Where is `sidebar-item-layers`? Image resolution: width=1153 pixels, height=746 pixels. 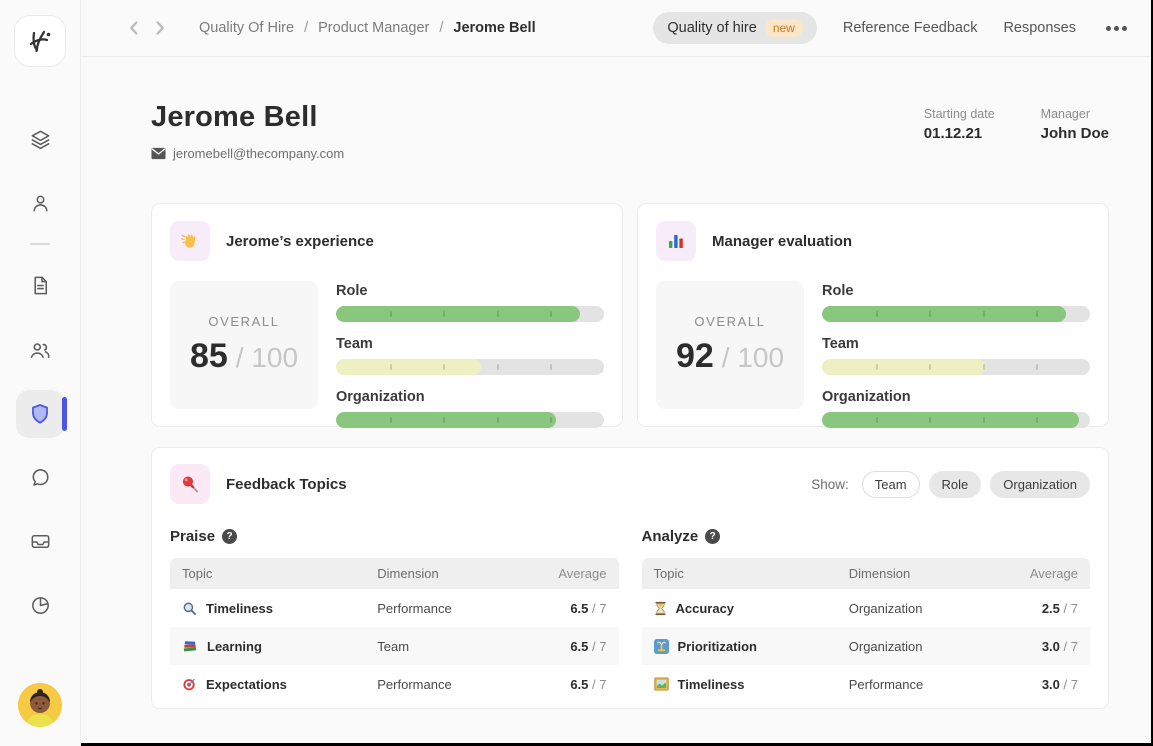
sidebar-item-layers is located at coordinates (40, 139).